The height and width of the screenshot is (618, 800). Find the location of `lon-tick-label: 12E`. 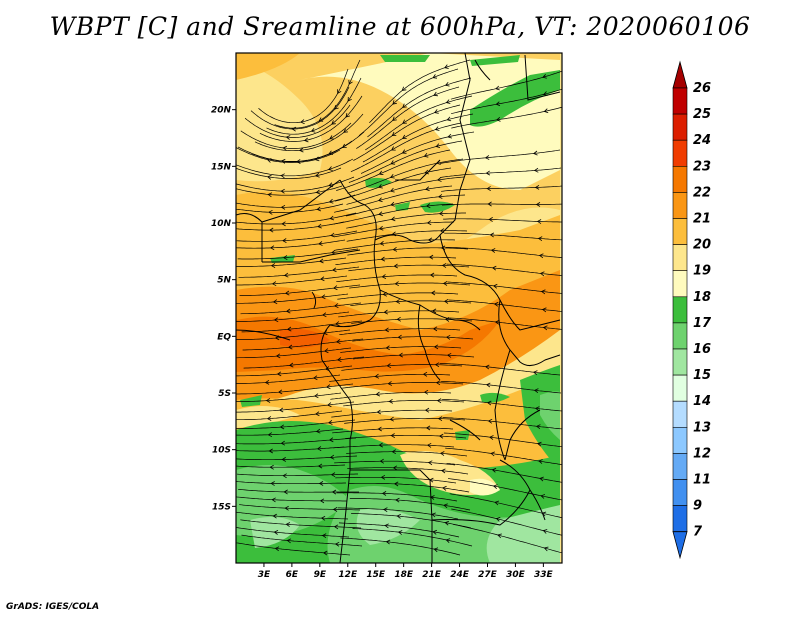

lon-tick-label: 12E is located at coordinates (348, 575).